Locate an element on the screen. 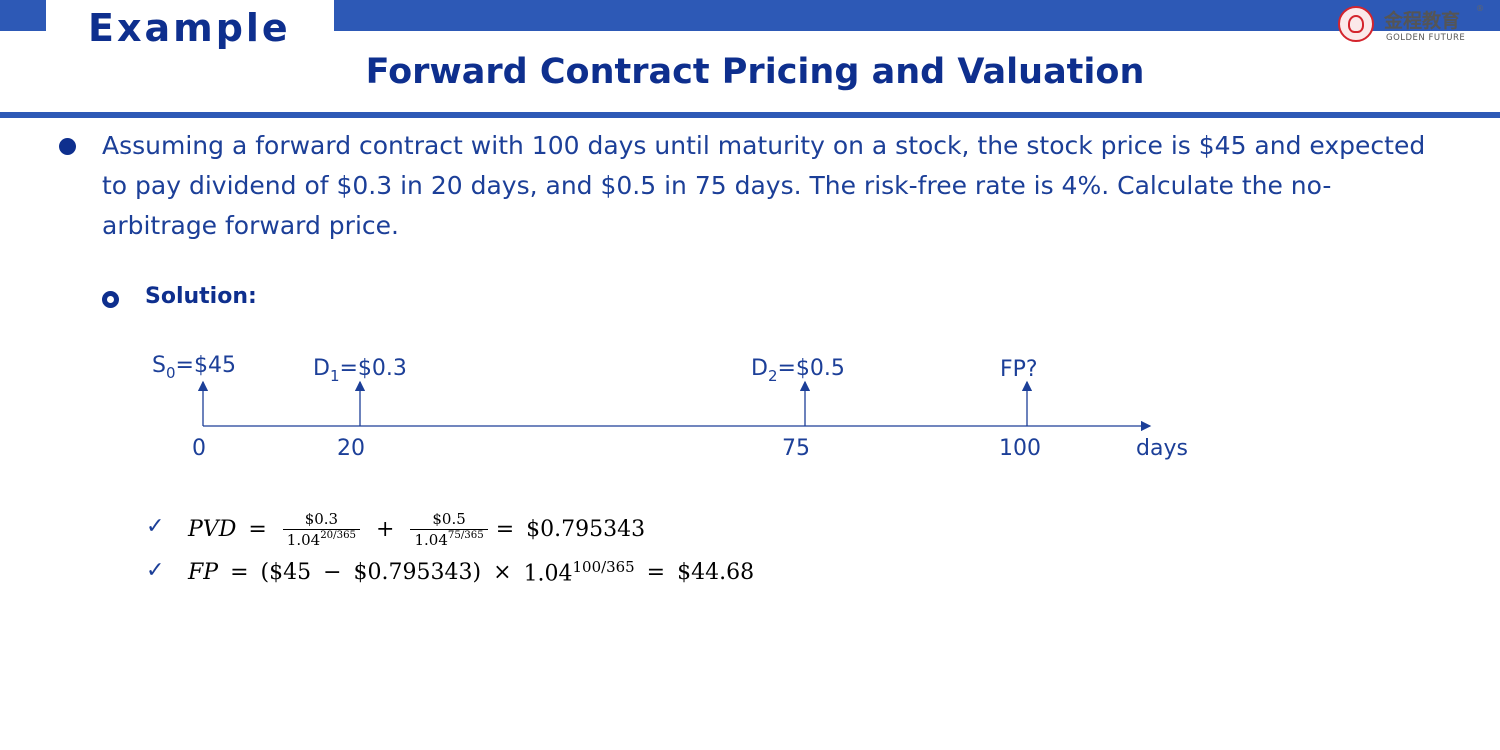 The height and width of the screenshot is (750, 1500). spot-price: $45 is located at coordinates (290, 572).